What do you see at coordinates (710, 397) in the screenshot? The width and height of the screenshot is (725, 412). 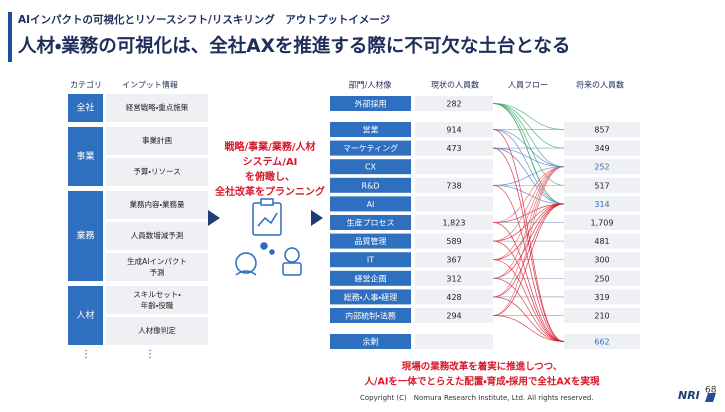 I see `logo-mark` at bounding box center [710, 397].